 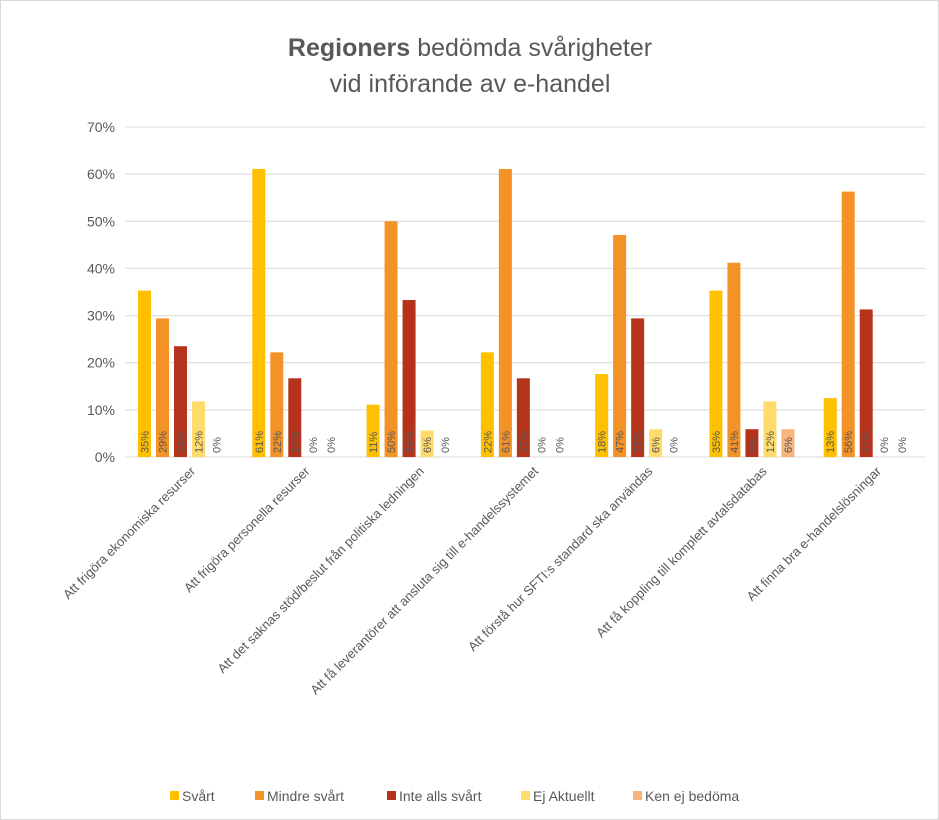 What do you see at coordinates (440, 796) in the screenshot?
I see `legend-label: Inte alls svårt` at bounding box center [440, 796].